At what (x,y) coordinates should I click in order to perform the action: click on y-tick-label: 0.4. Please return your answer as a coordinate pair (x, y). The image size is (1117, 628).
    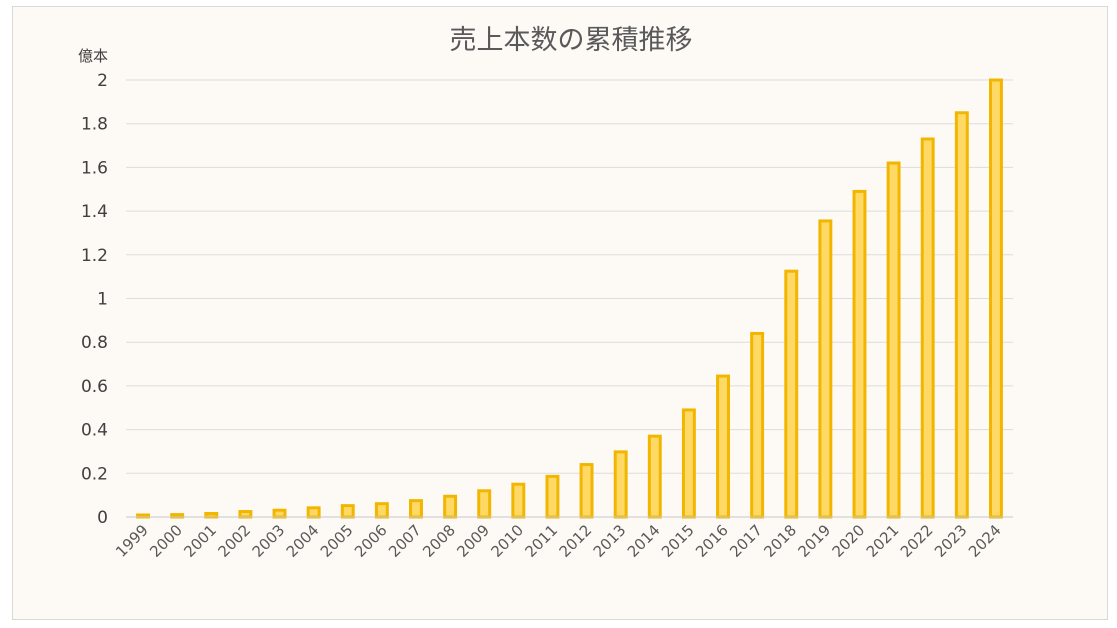
    Looking at the image, I should click on (94, 431).